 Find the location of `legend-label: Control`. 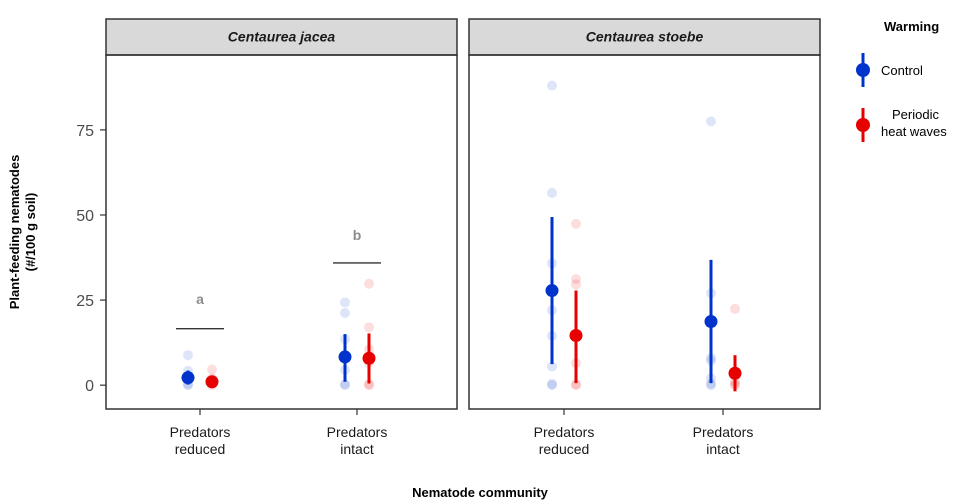

legend-label: Control is located at coordinates (902, 70).